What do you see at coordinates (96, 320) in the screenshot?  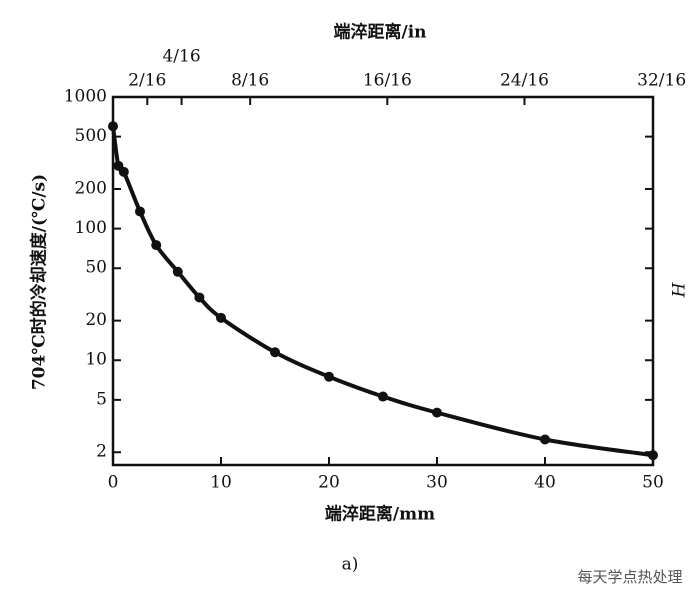 I see `y-tick-label: 20` at bounding box center [96, 320].